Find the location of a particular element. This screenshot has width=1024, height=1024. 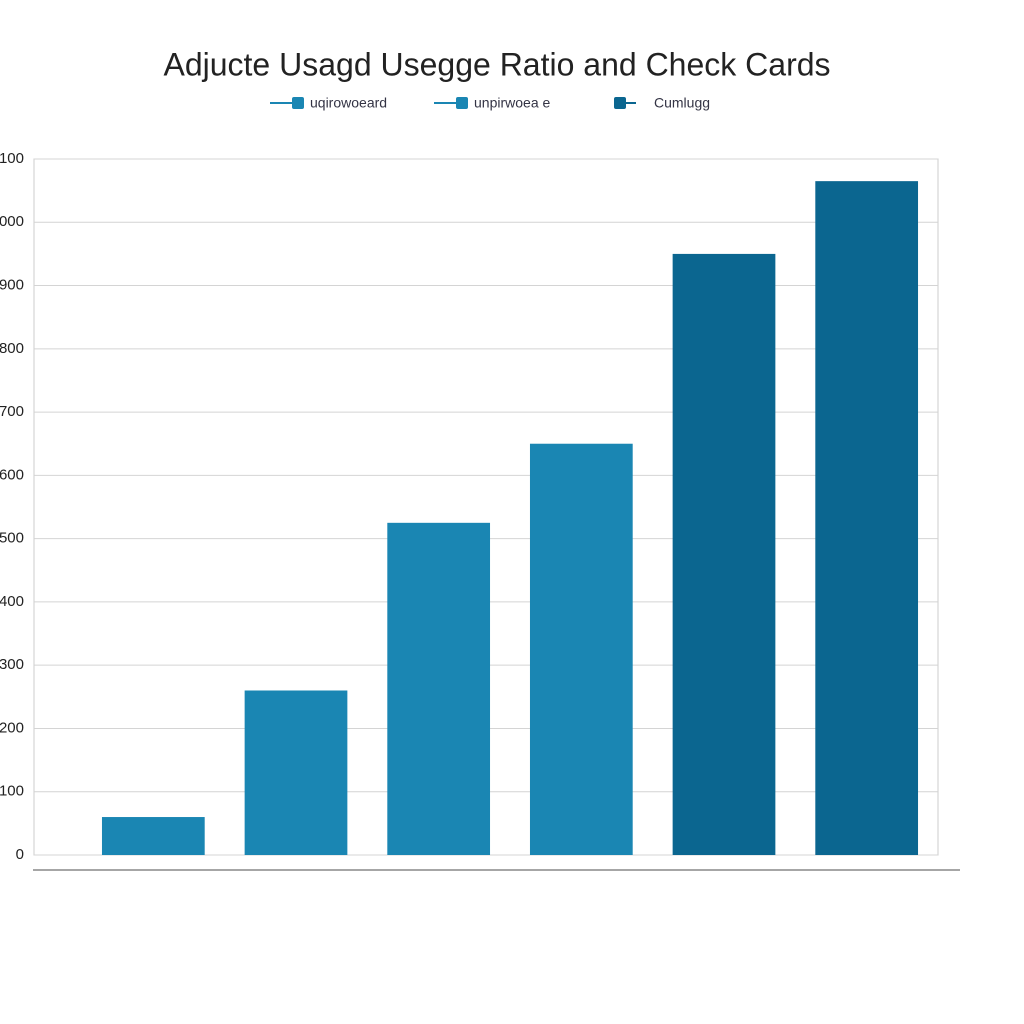

y-tick-label: 500 is located at coordinates (12, 538).